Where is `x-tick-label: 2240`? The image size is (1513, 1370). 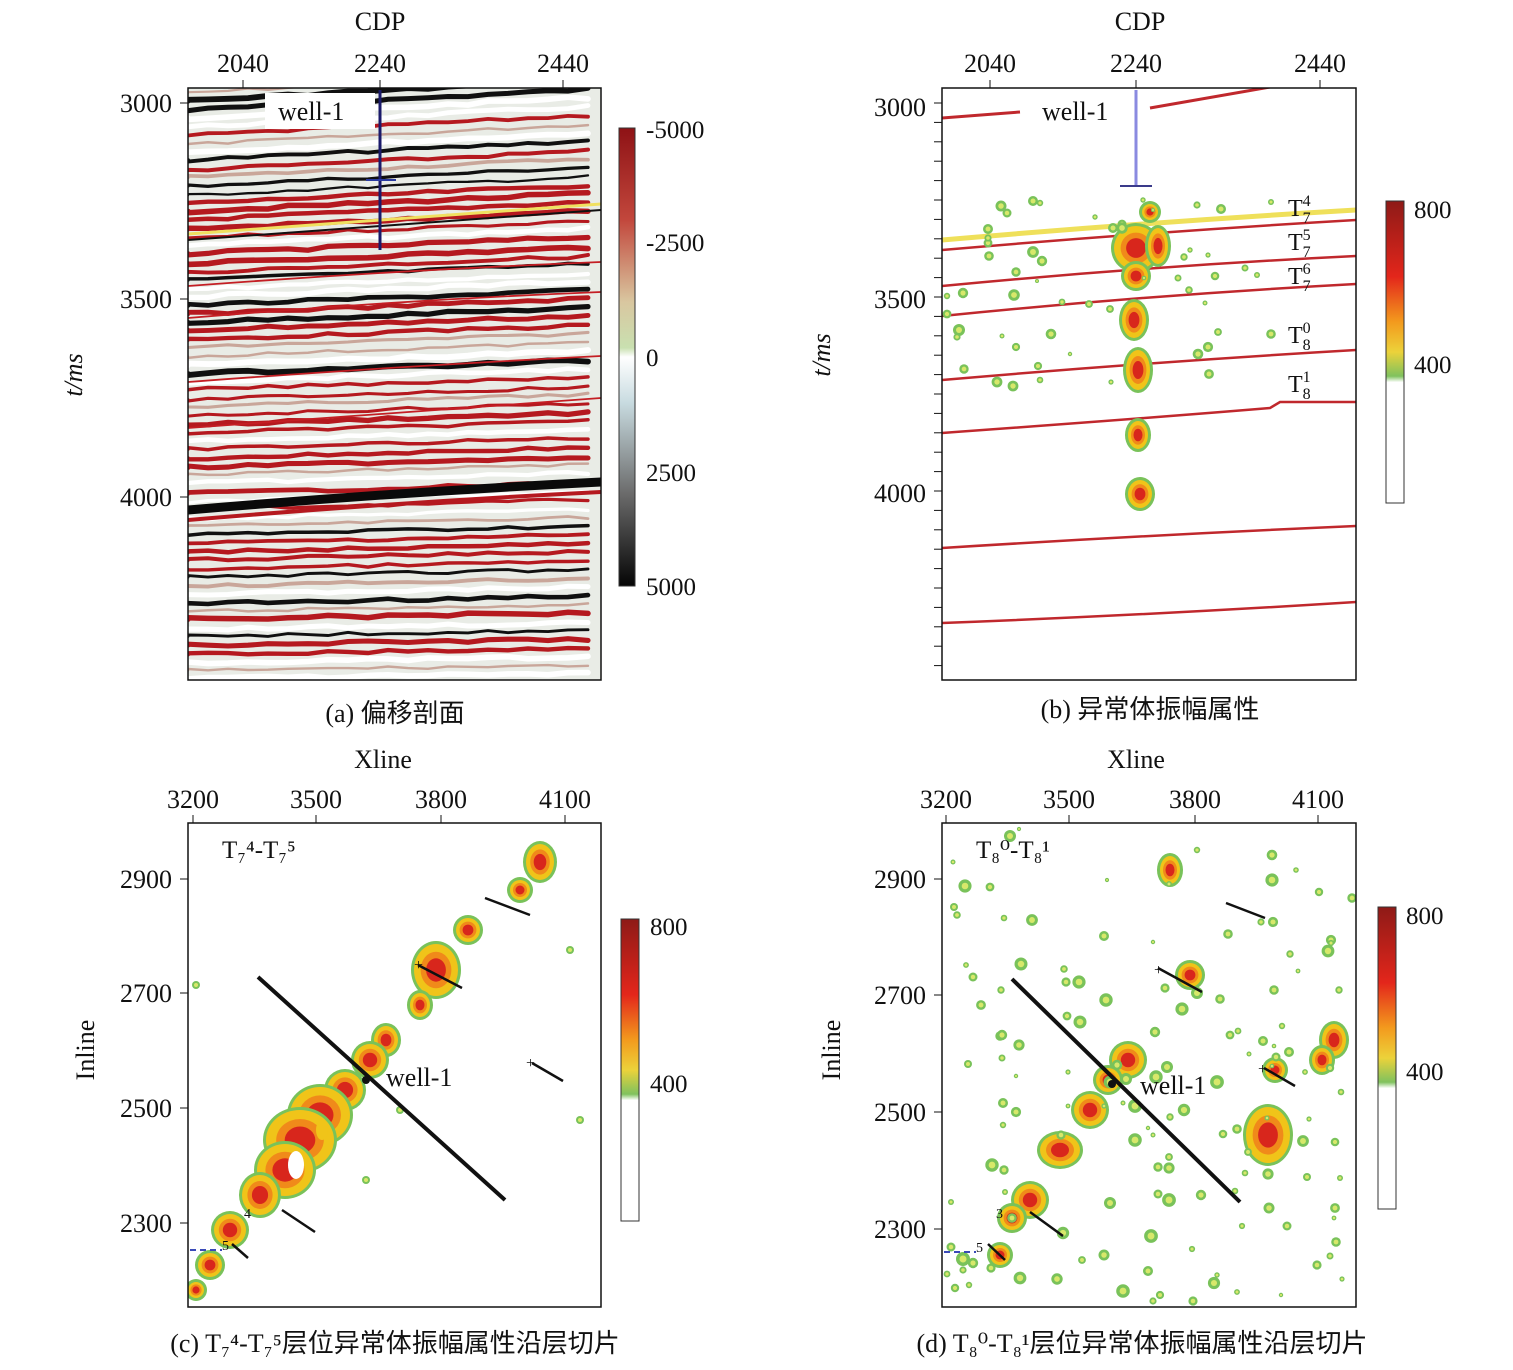 x-tick-label: 2240 is located at coordinates (1136, 63).